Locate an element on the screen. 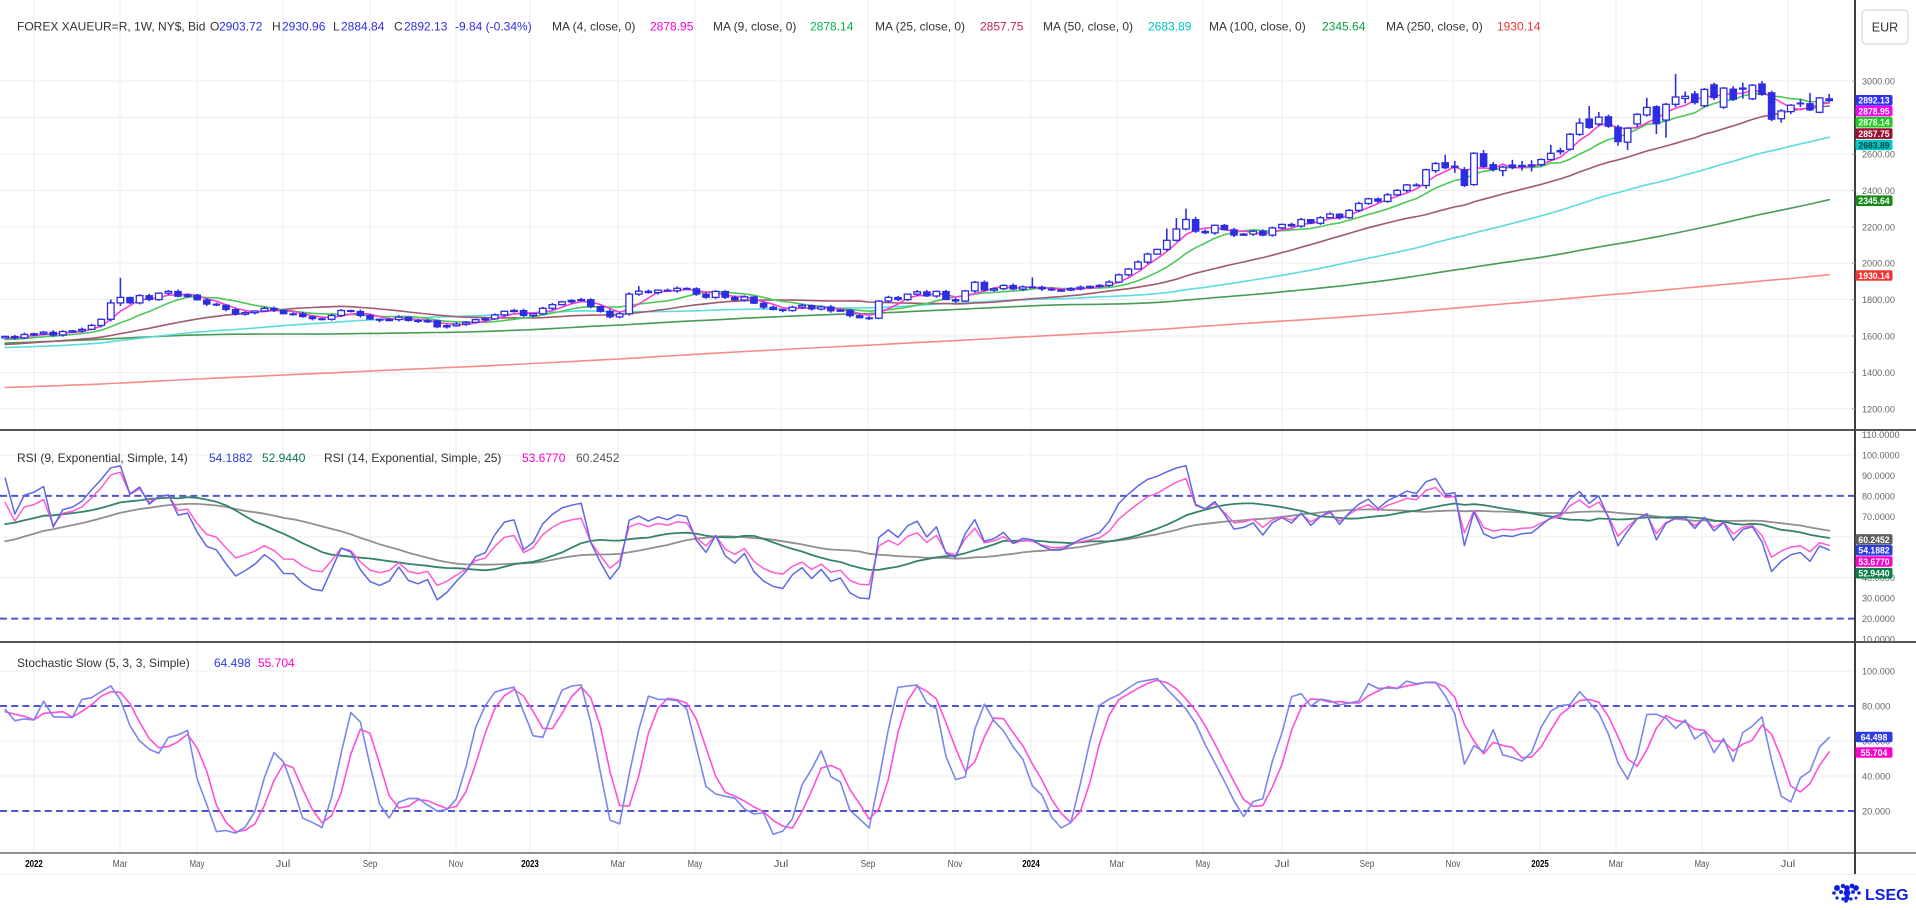 Image resolution: width=1916 pixels, height=910 pixels. svg-text: 2025 is located at coordinates (1540, 864).